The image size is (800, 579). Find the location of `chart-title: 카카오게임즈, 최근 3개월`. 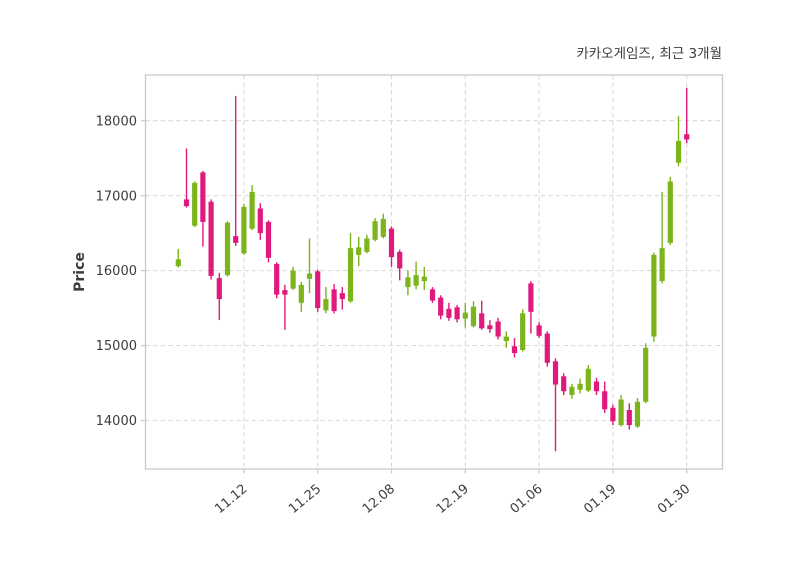

chart-title: 카카오게임즈, 최근 3개월 is located at coordinates (649, 54).